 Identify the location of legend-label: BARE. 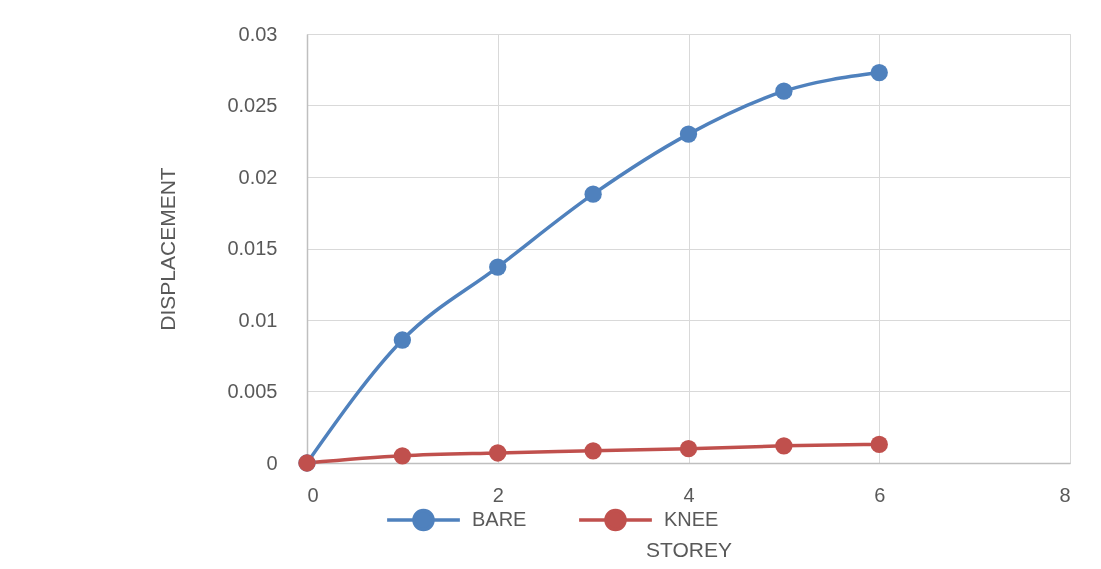
(499, 518).